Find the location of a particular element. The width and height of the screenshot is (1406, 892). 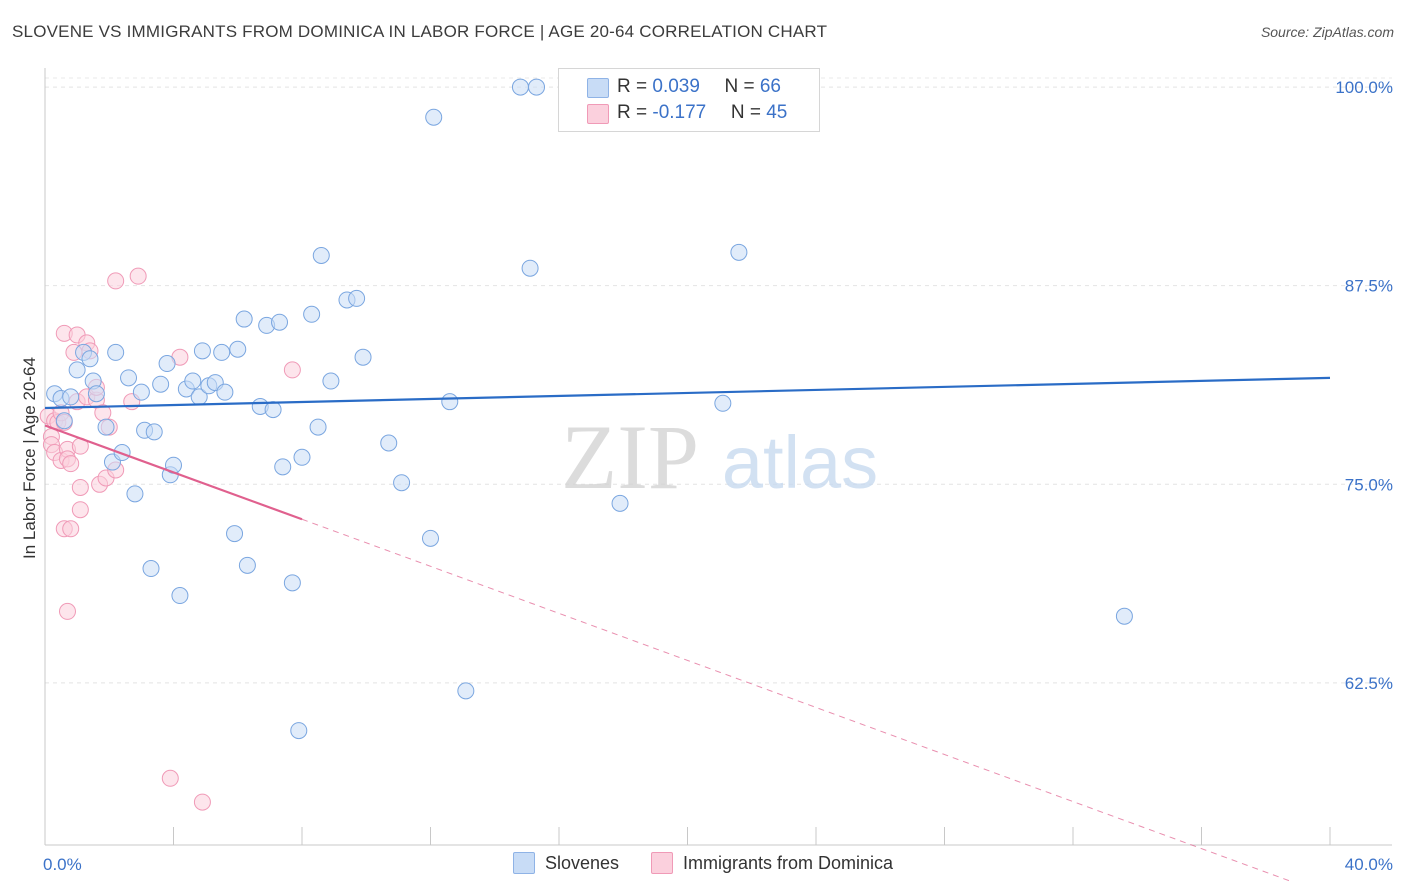

dominica-label: Immigrants from Dominica is located at coordinates (788, 862).